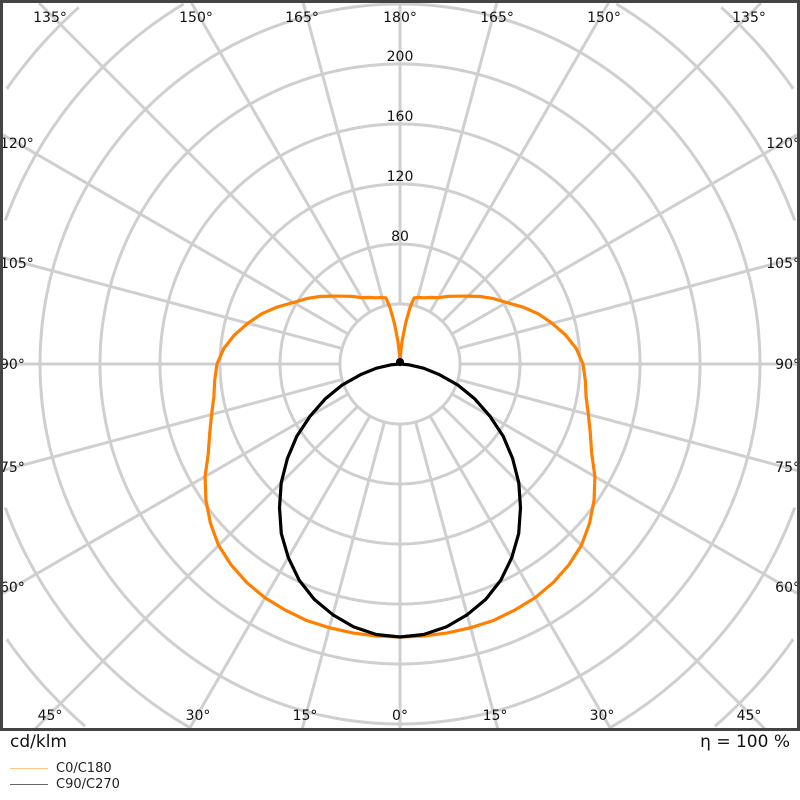  What do you see at coordinates (783, 144) in the screenshot?
I see `angle-label-right: 120°` at bounding box center [783, 144].